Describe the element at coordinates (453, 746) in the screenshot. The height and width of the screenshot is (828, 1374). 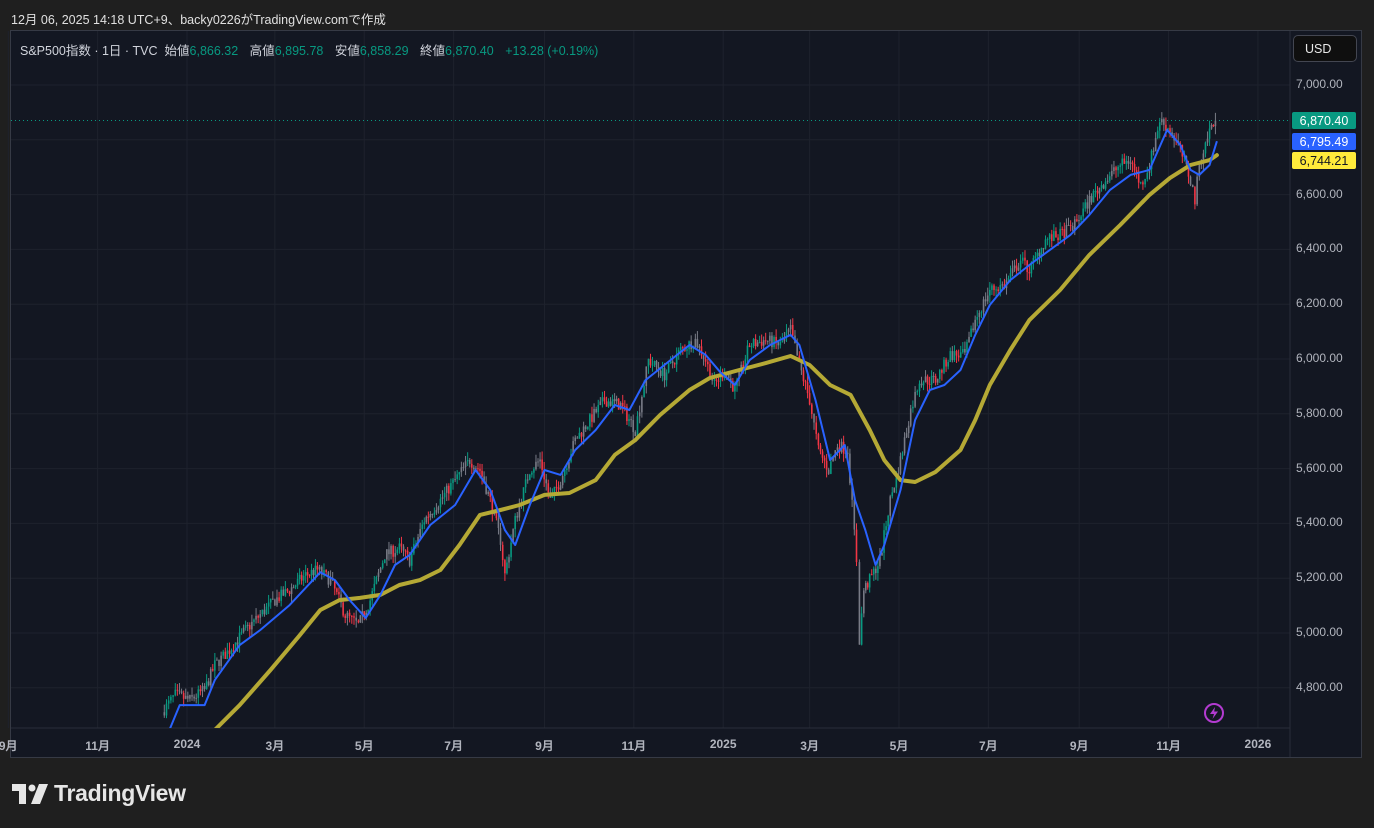
I see `time-tick-label: 7月` at that location.